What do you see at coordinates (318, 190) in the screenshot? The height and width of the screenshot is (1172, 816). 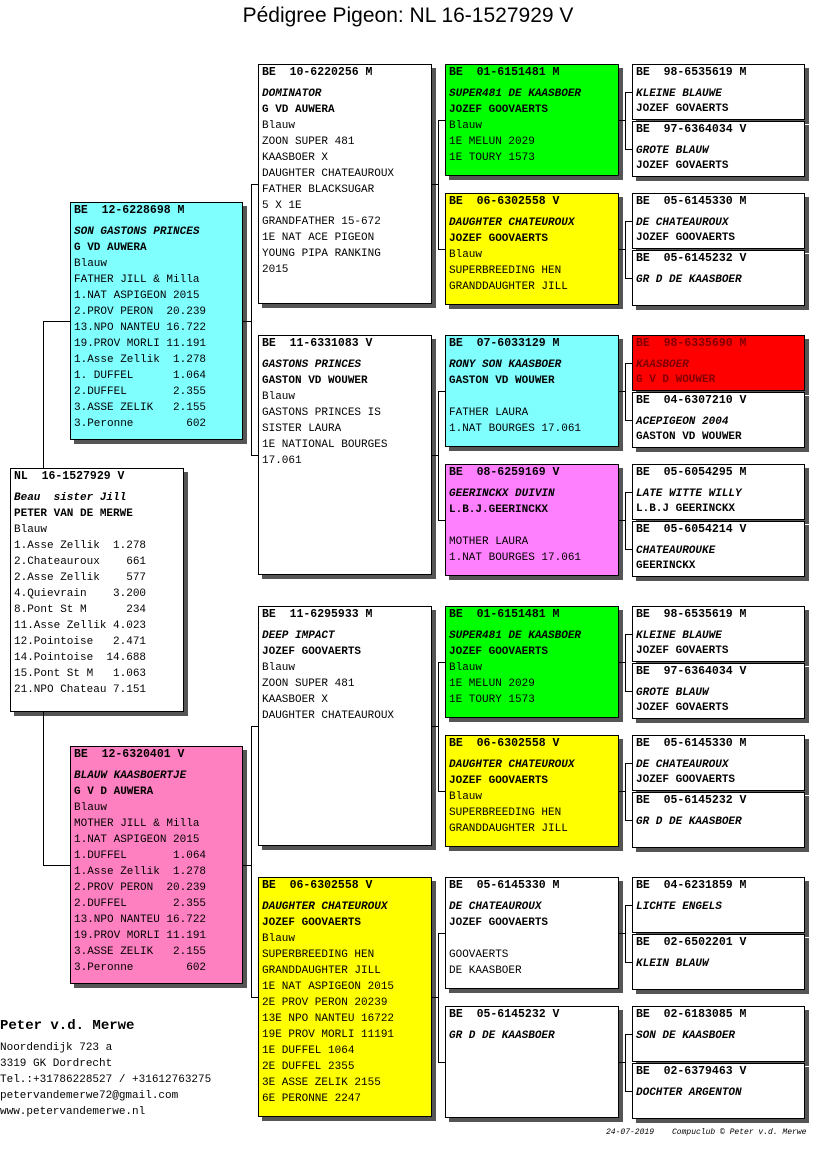 I see `note: FATHER BLACKSUGAR` at bounding box center [318, 190].